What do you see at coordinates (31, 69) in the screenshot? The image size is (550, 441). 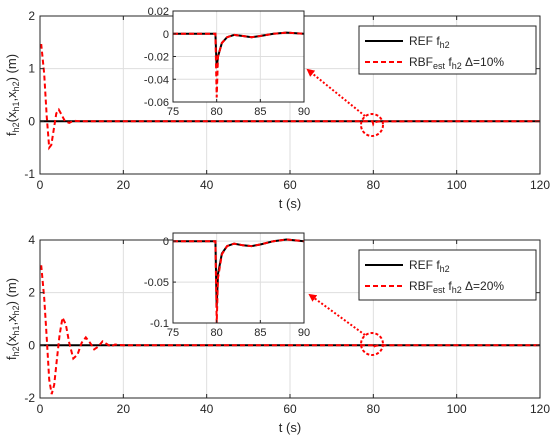 I see `y-tick-label: 1` at bounding box center [31, 69].